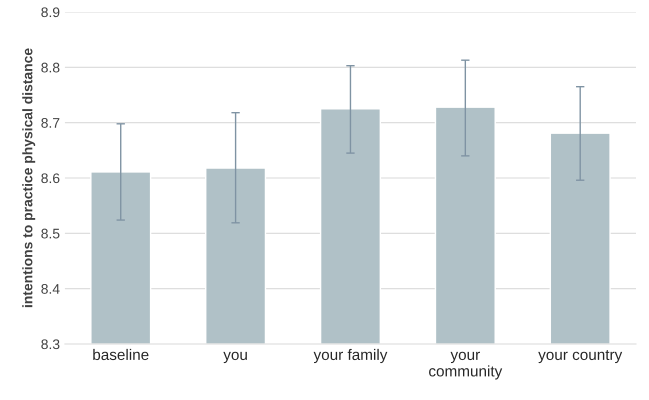 The image size is (649, 400). What do you see at coordinates (50, 67) in the screenshot?
I see `y-tick-label: 8.8` at bounding box center [50, 67].